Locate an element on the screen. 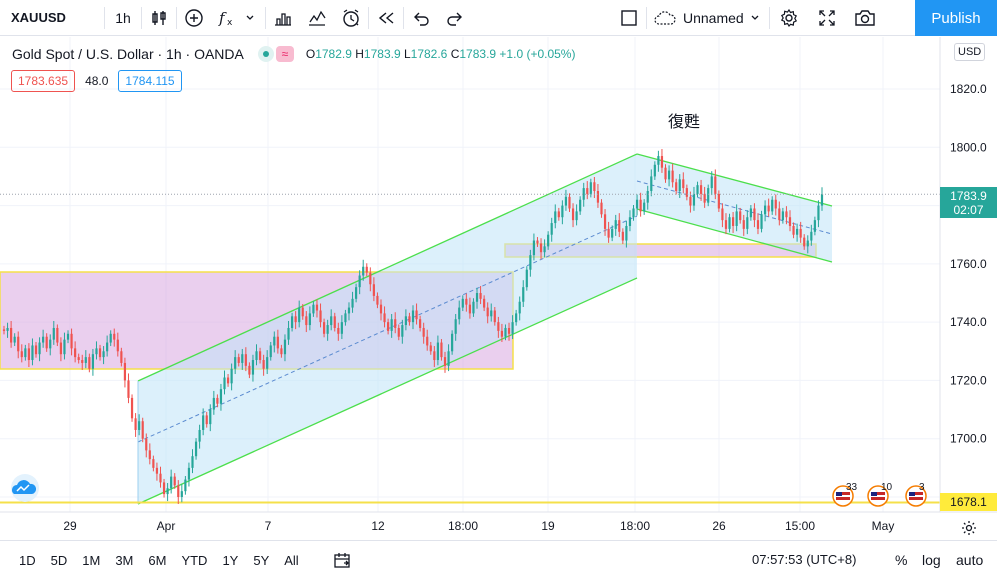 The height and width of the screenshot is (579, 997). spread-value: 48.0 is located at coordinates (97, 81).